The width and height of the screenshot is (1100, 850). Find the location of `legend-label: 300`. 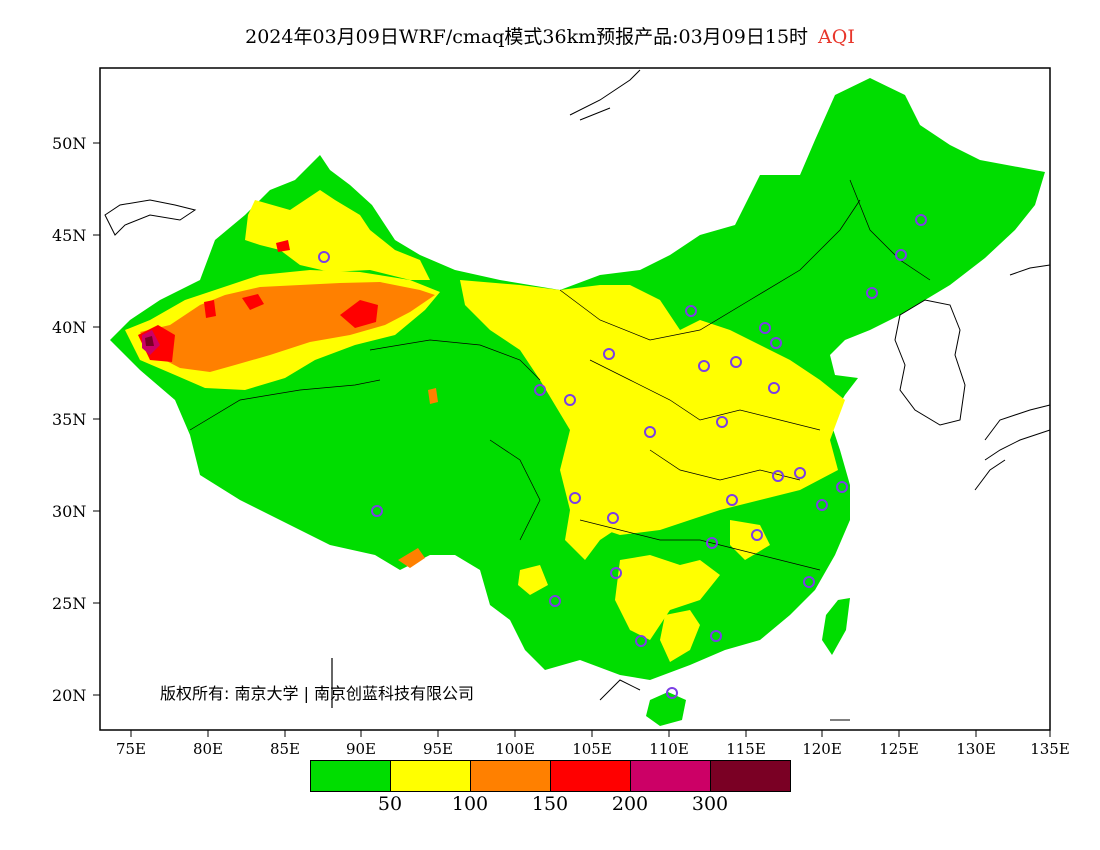

legend-label: 300 is located at coordinates (710, 804).